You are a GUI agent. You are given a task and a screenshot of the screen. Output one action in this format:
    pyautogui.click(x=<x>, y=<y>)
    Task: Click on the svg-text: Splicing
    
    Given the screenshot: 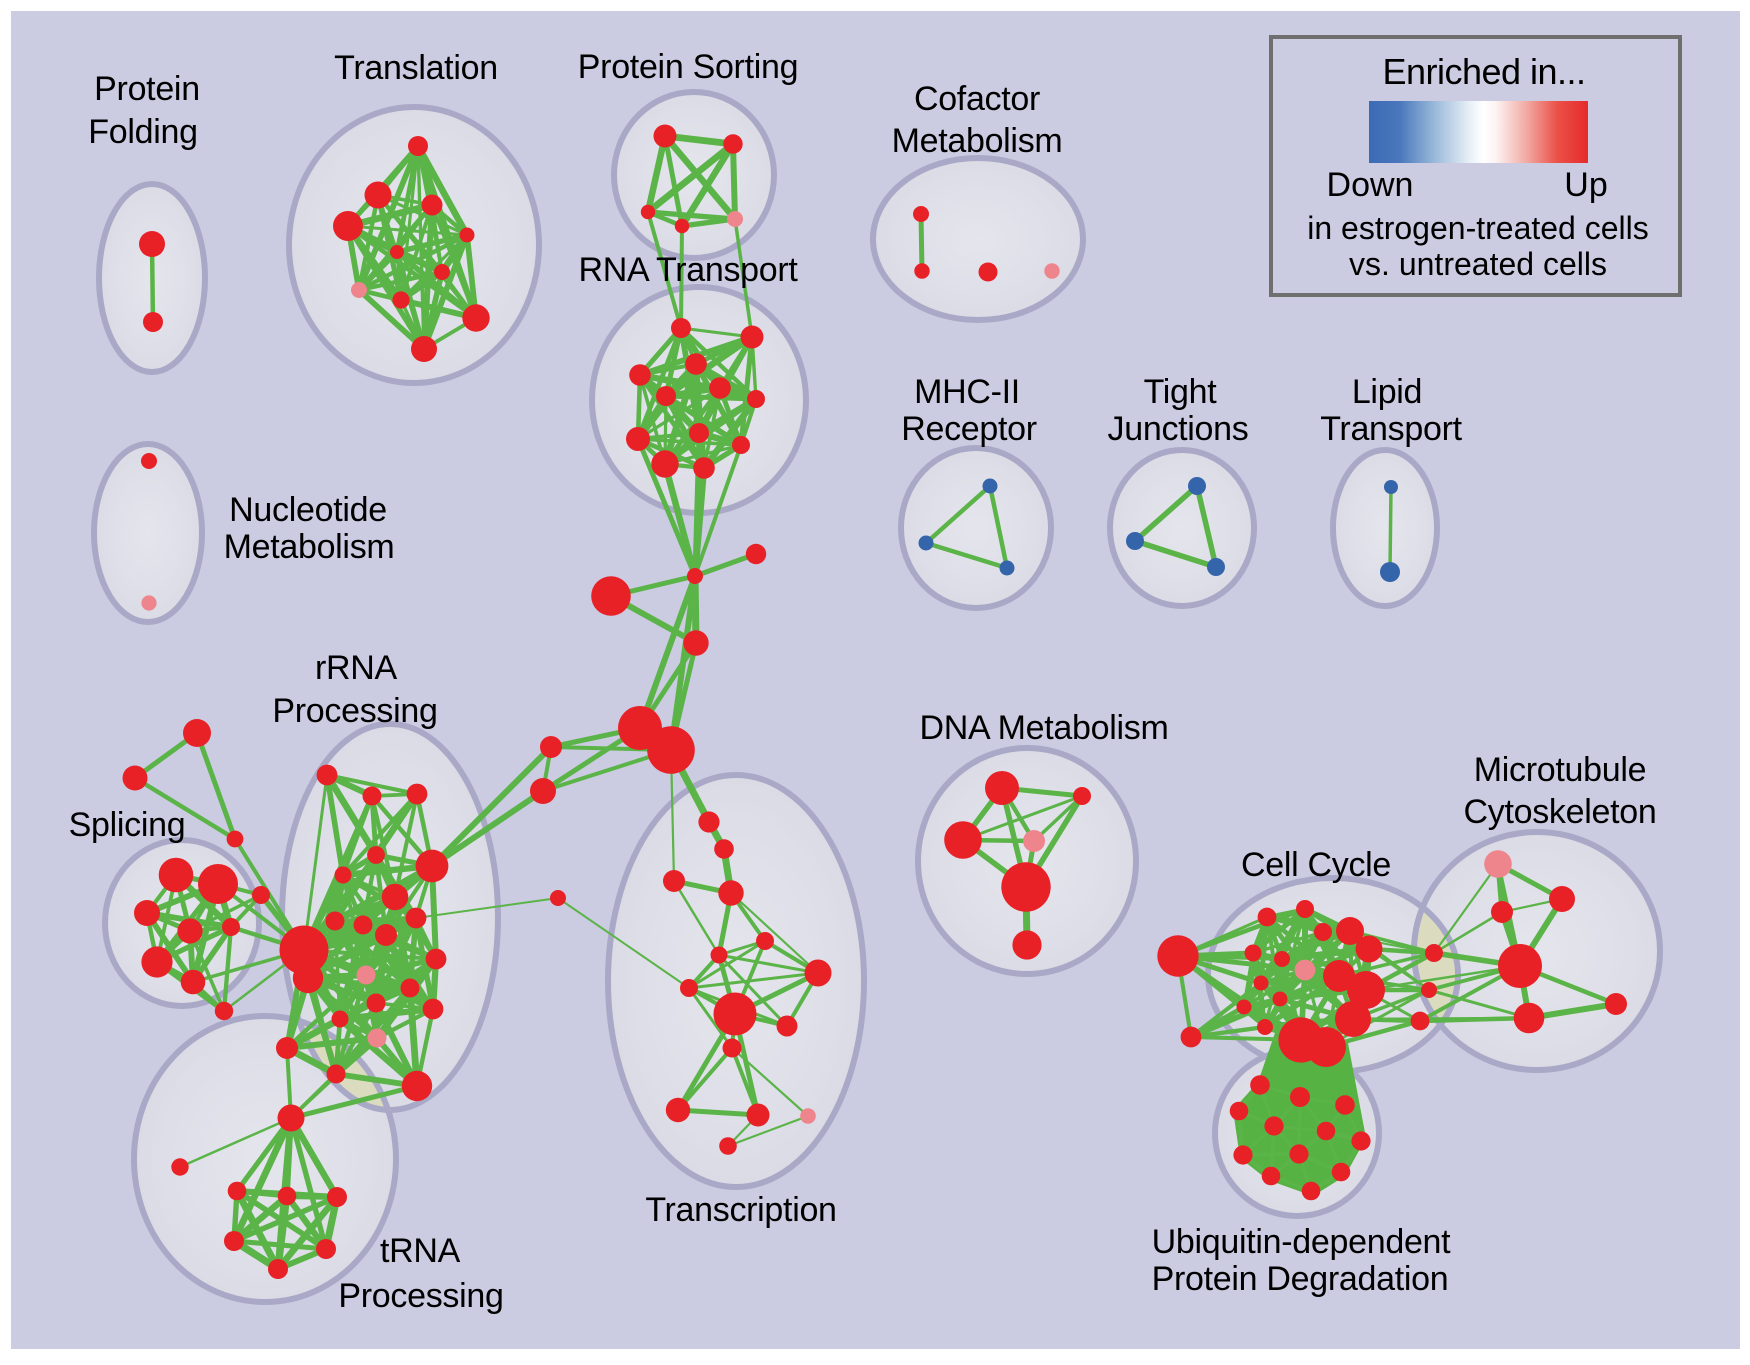 What is the action you would take?
    pyautogui.click(x=127, y=825)
    